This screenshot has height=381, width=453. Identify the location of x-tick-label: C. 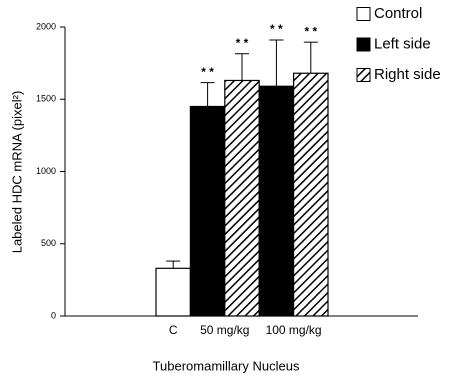
(173, 330).